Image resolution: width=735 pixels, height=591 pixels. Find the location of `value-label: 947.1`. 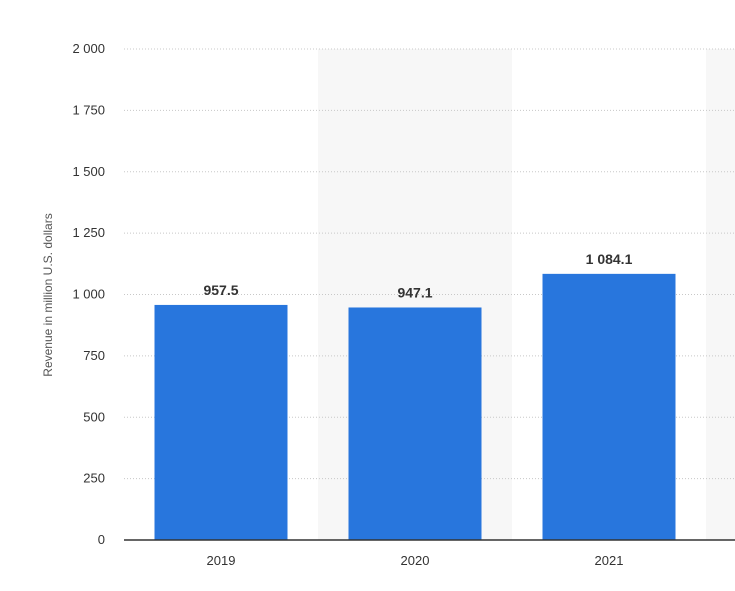

value-label: 947.1 is located at coordinates (414, 292).